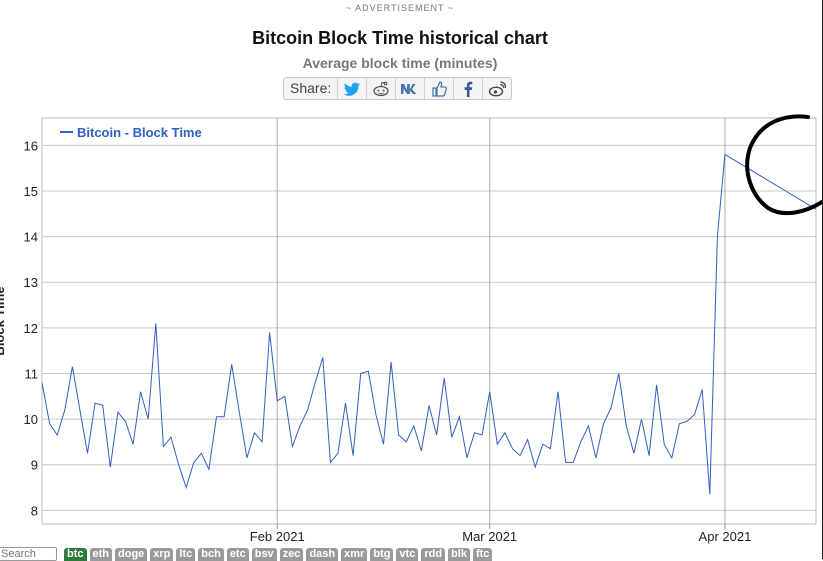 This screenshot has height=561, width=823. Describe the element at coordinates (411, 88) in the screenshot. I see `vk-icon` at that location.